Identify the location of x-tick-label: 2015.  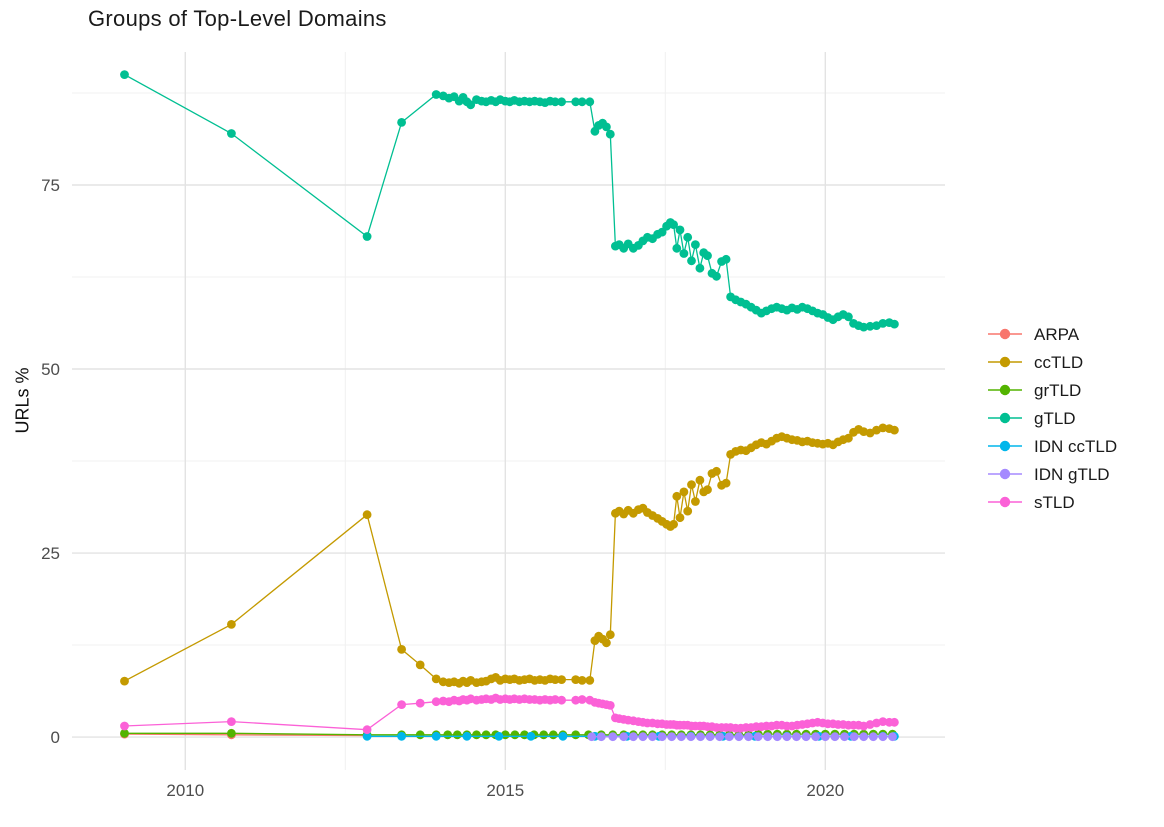
(505, 790).